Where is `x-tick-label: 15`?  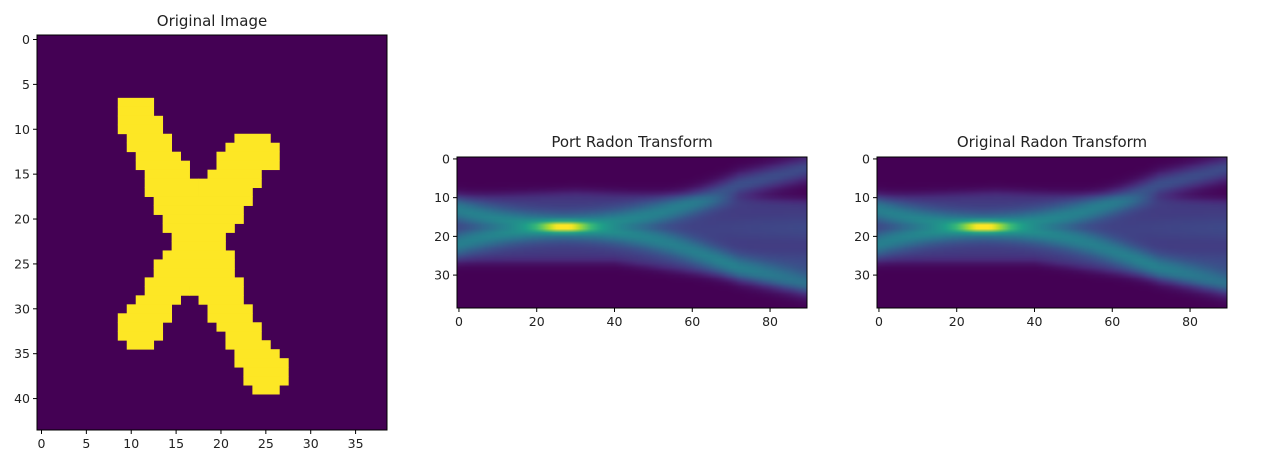
x-tick-label: 15 is located at coordinates (176, 443).